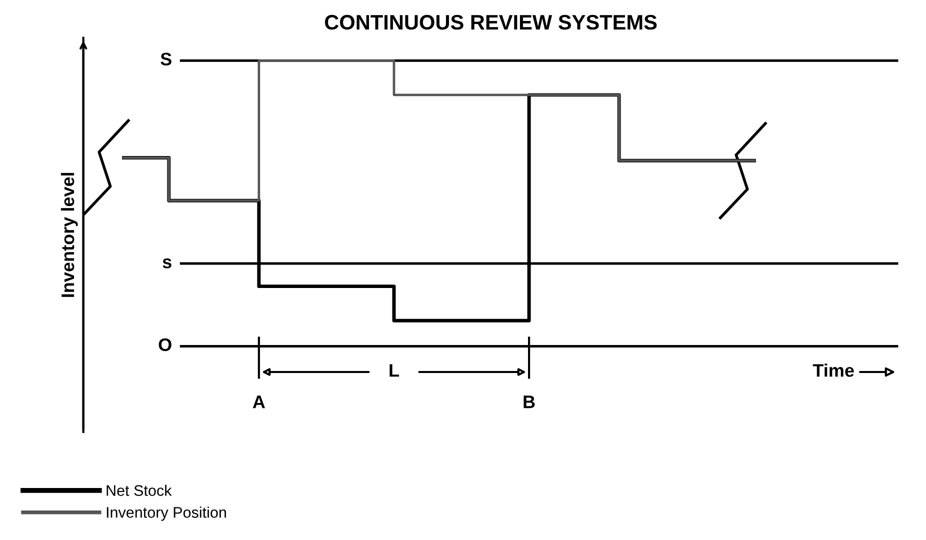  Describe the element at coordinates (529, 402) in the screenshot. I see `text: B` at that location.